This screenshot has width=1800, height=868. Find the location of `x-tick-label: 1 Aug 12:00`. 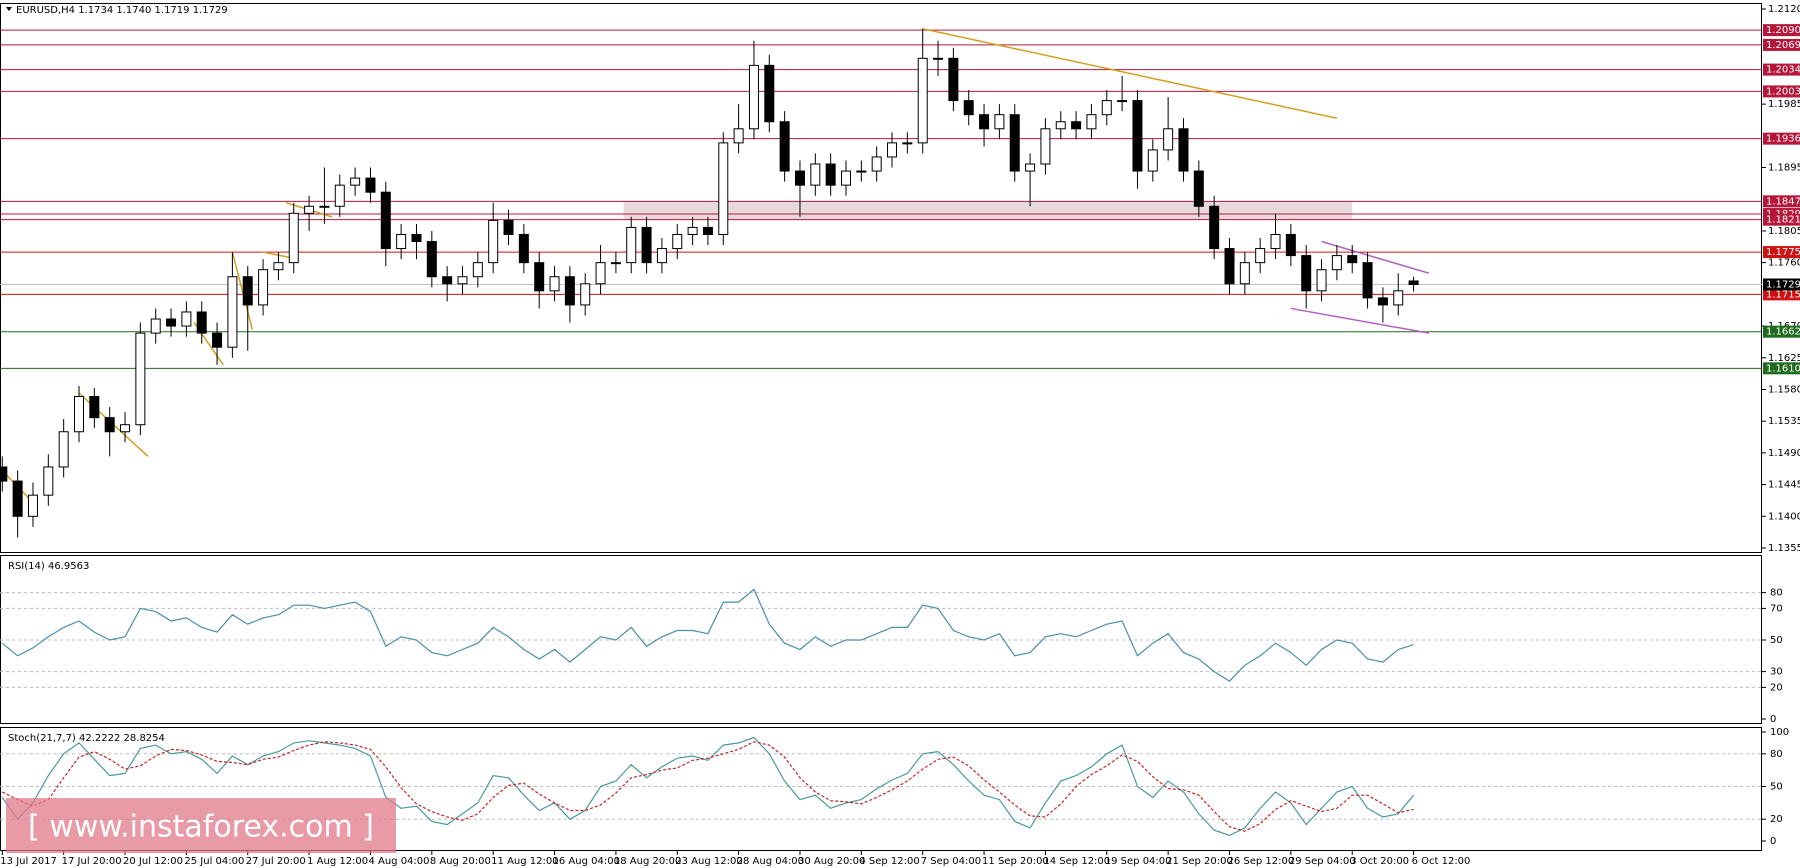

x-tick-label: 1 Aug 12:00 is located at coordinates (337, 861).